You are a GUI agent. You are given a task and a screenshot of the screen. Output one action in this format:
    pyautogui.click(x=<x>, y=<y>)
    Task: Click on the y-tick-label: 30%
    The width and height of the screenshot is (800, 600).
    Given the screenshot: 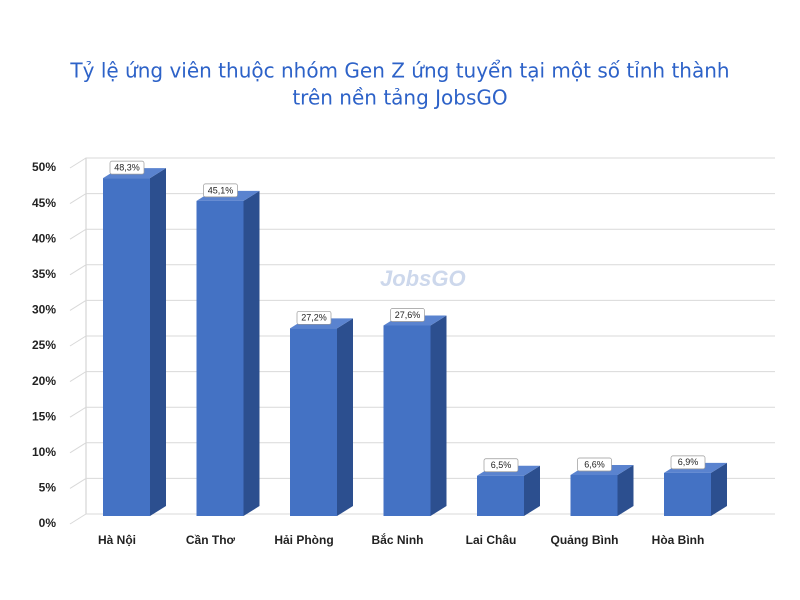 What is the action you would take?
    pyautogui.click(x=44, y=310)
    